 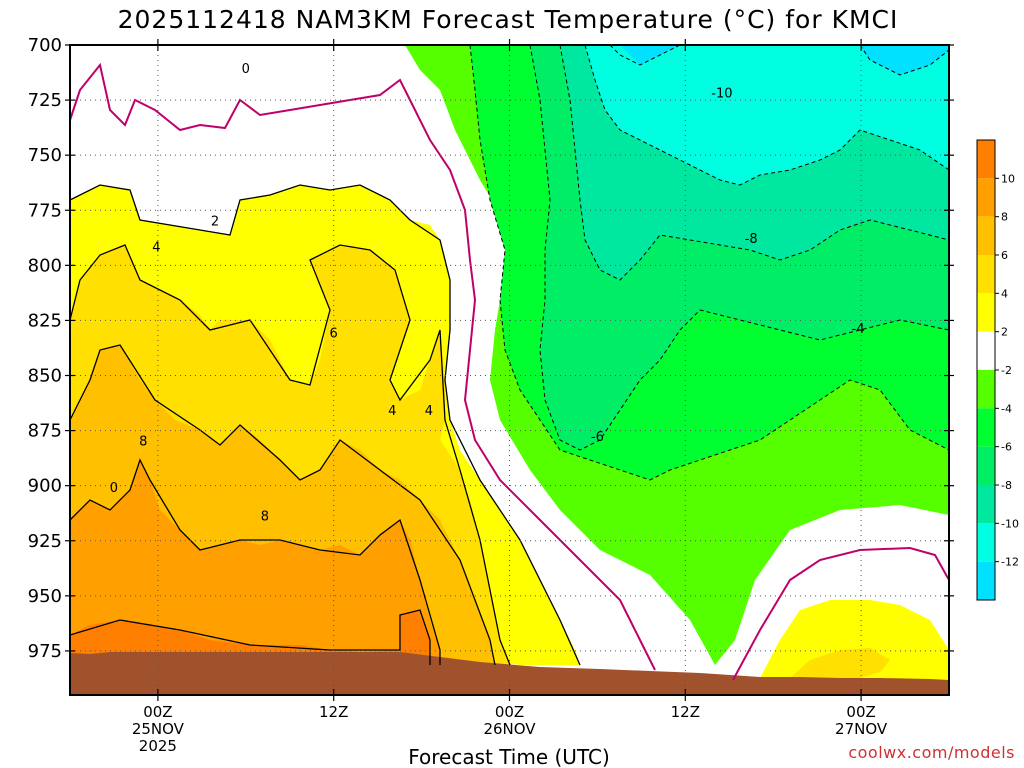 I want to click on contour-line-0-lower, so click(x=841, y=613).